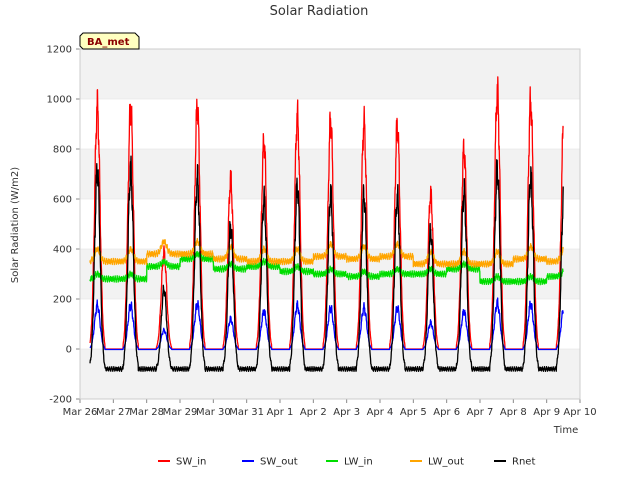  What do you see at coordinates (59, 50) in the screenshot?
I see `y-tick-label: 1200` at bounding box center [59, 50].